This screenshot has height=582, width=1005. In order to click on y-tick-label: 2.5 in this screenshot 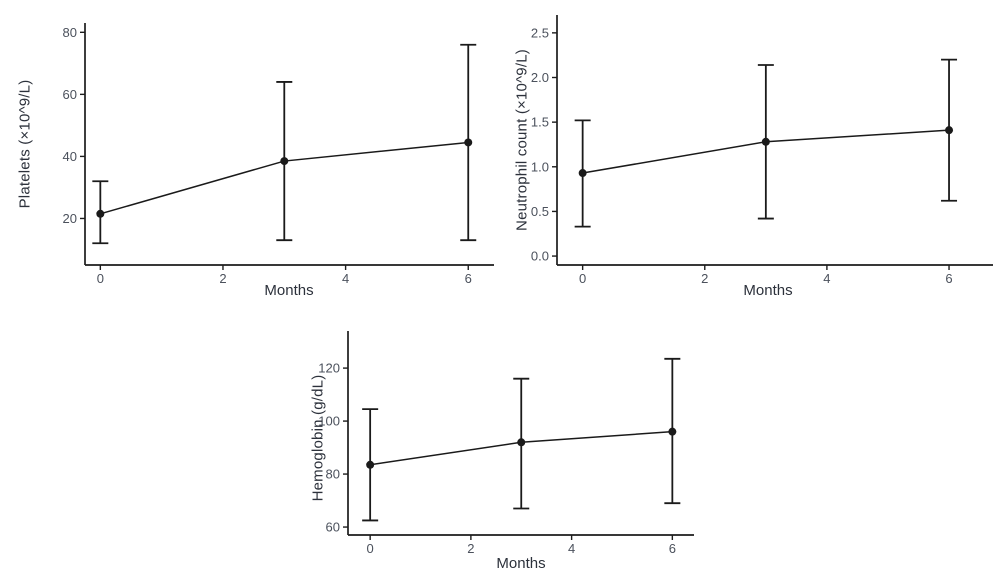, I will do `click(540, 32)`.